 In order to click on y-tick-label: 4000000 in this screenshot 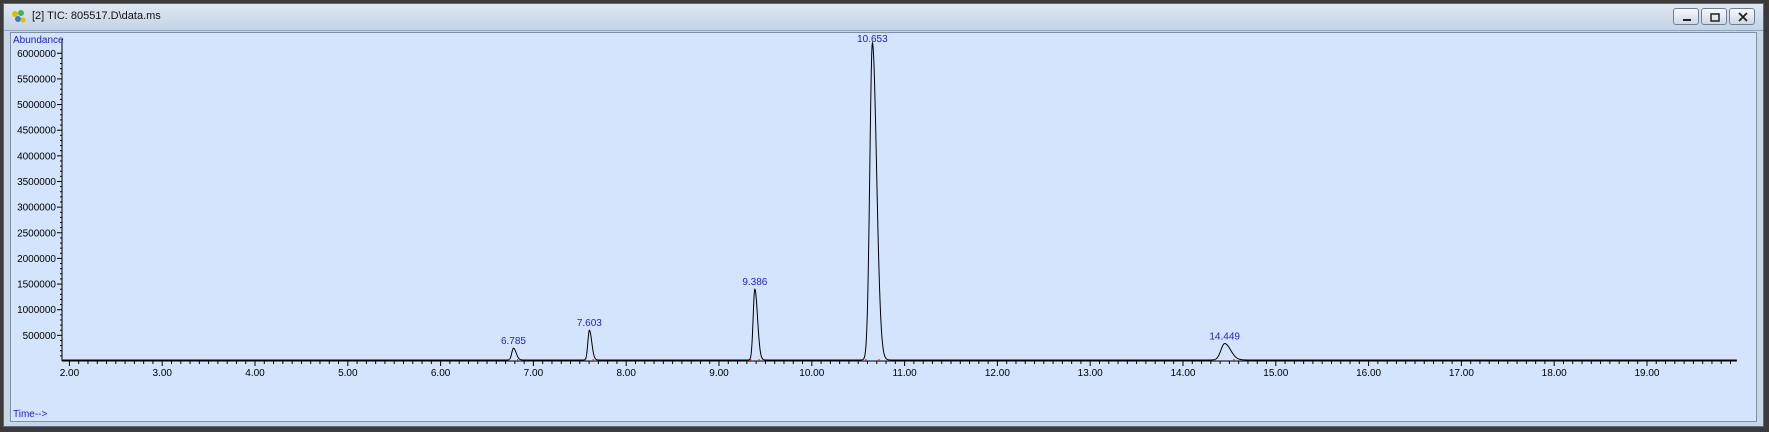, I will do `click(36, 156)`.